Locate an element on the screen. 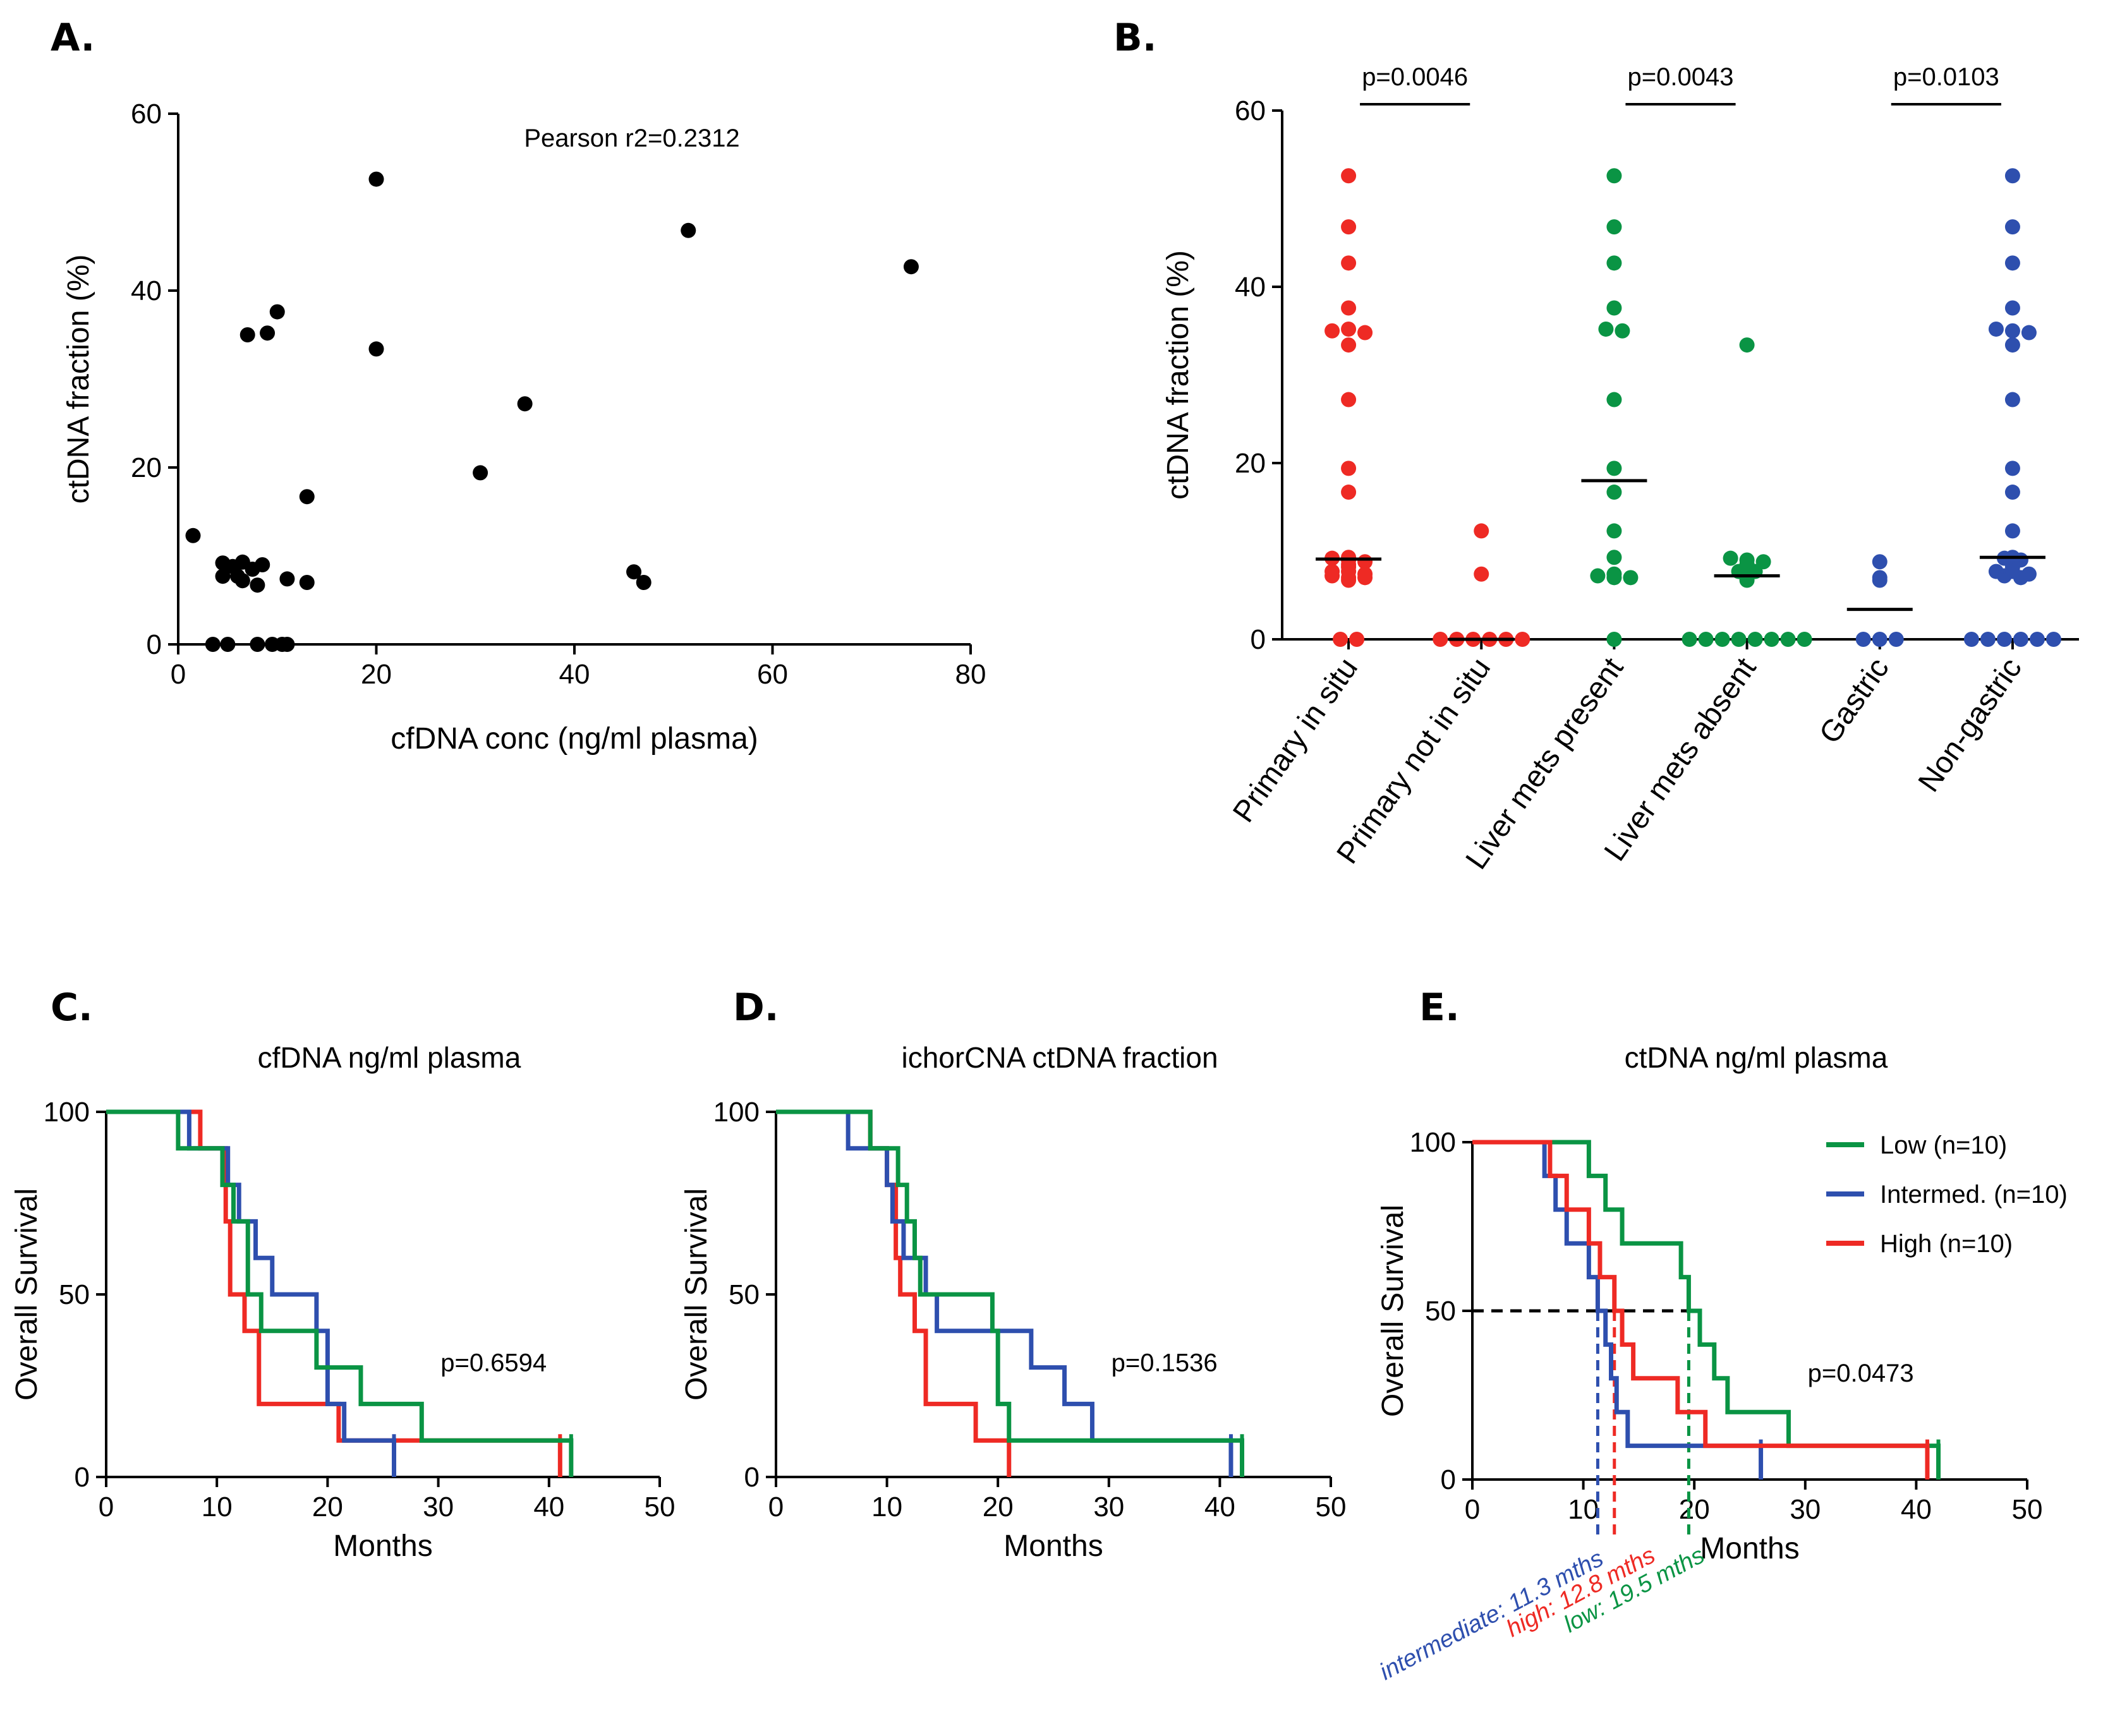 This screenshot has width=2103, height=1736. p-value-label: p=0.0043 is located at coordinates (1681, 77).